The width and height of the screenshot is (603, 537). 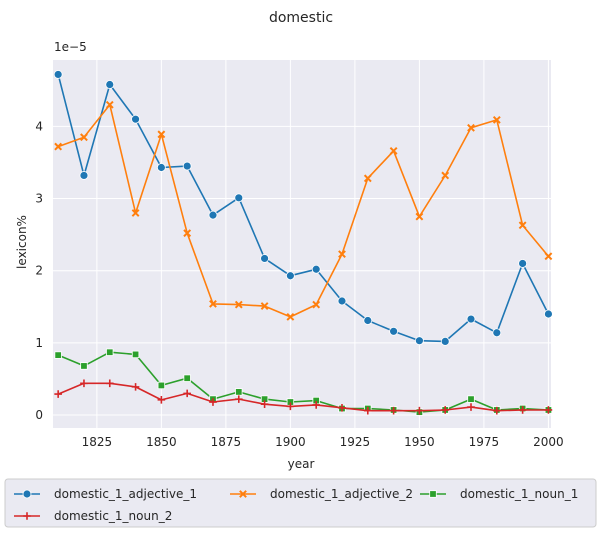 I want to click on x-tick-label: 1825, so click(x=97, y=442).